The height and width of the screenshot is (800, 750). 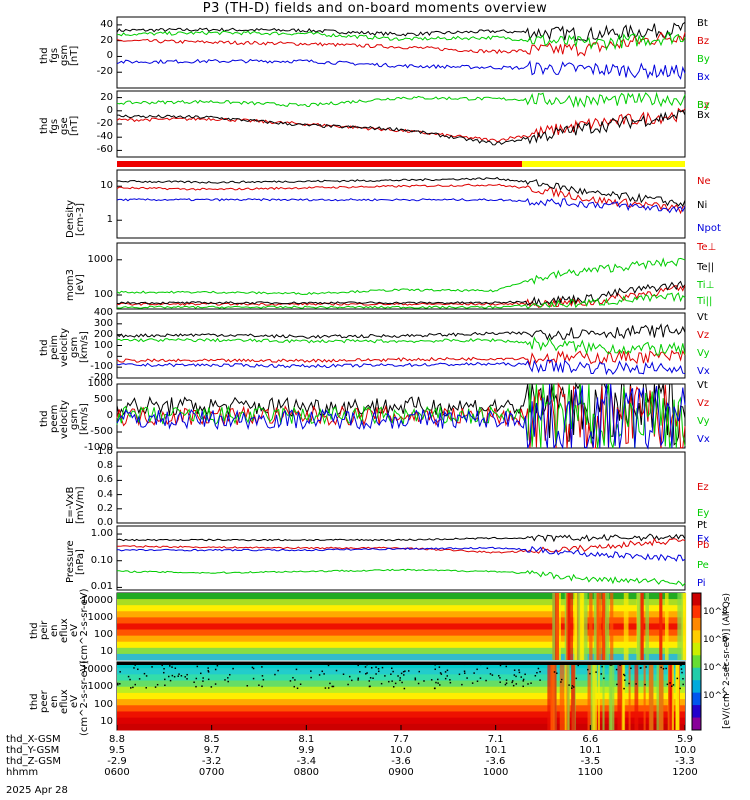 I want to click on x-axis-tick-label: 9.7, so click(x=211, y=750).